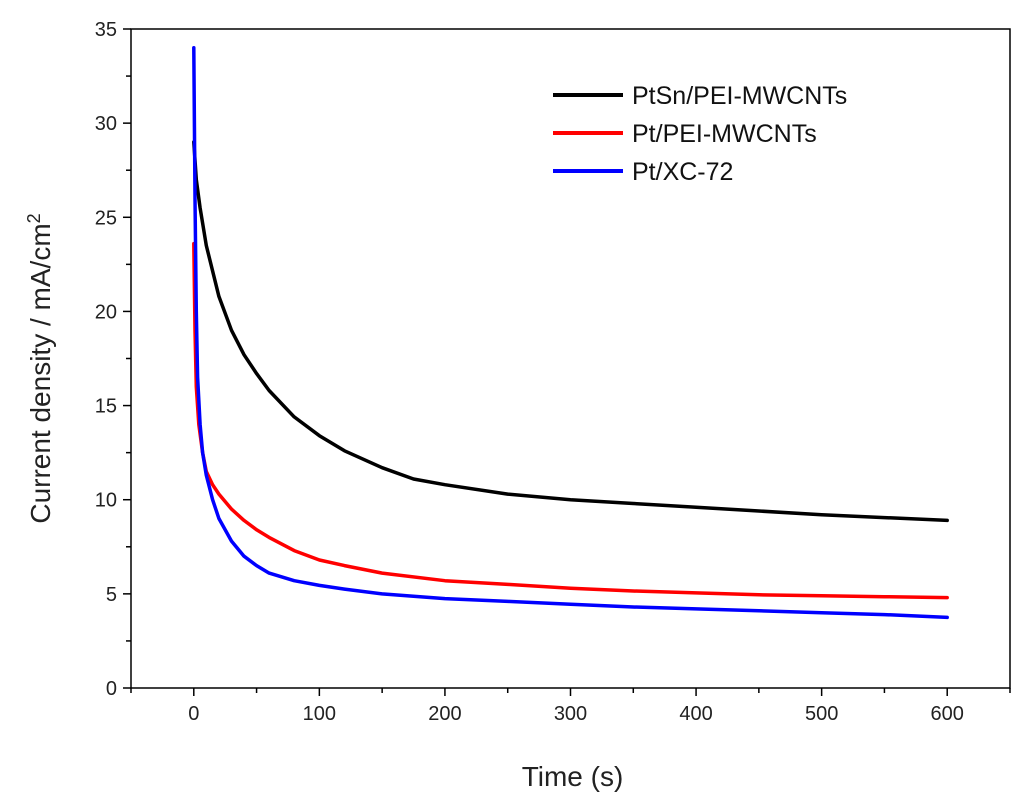 This screenshot has height=808, width=1024. I want to click on x-tick-label: 200, so click(444, 714).